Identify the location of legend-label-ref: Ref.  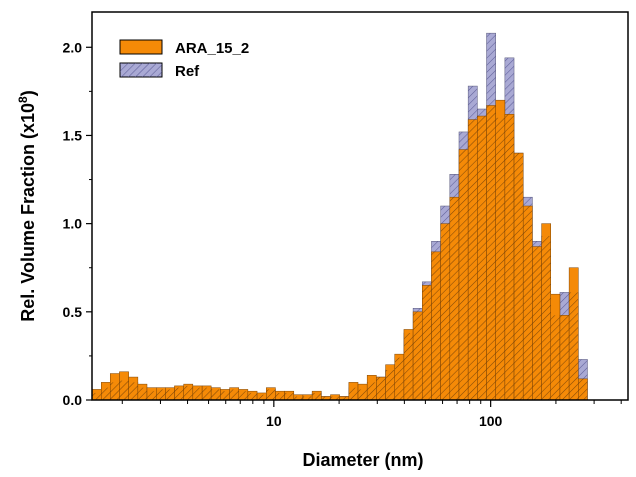
(187, 71).